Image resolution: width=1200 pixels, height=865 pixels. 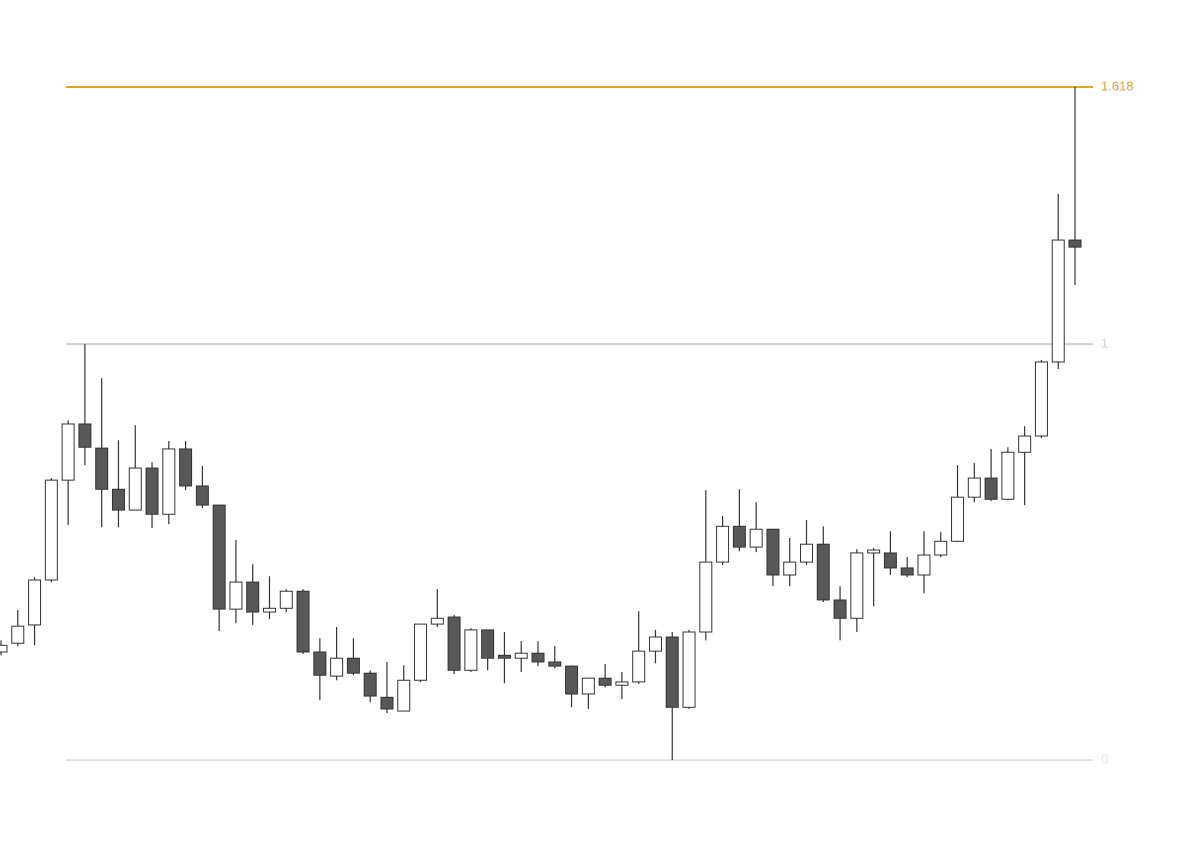 What do you see at coordinates (1117, 85) in the screenshot?
I see `level-label: 1.618` at bounding box center [1117, 85].